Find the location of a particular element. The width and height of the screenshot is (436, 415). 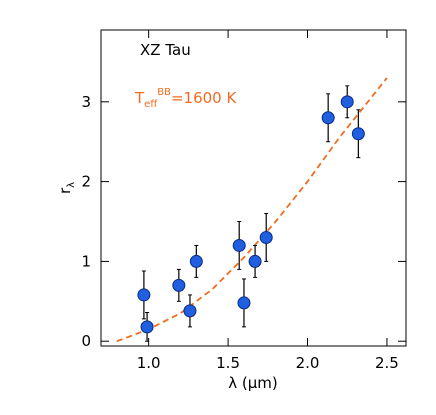

x-tick-label: 2.5 is located at coordinates (387, 363).